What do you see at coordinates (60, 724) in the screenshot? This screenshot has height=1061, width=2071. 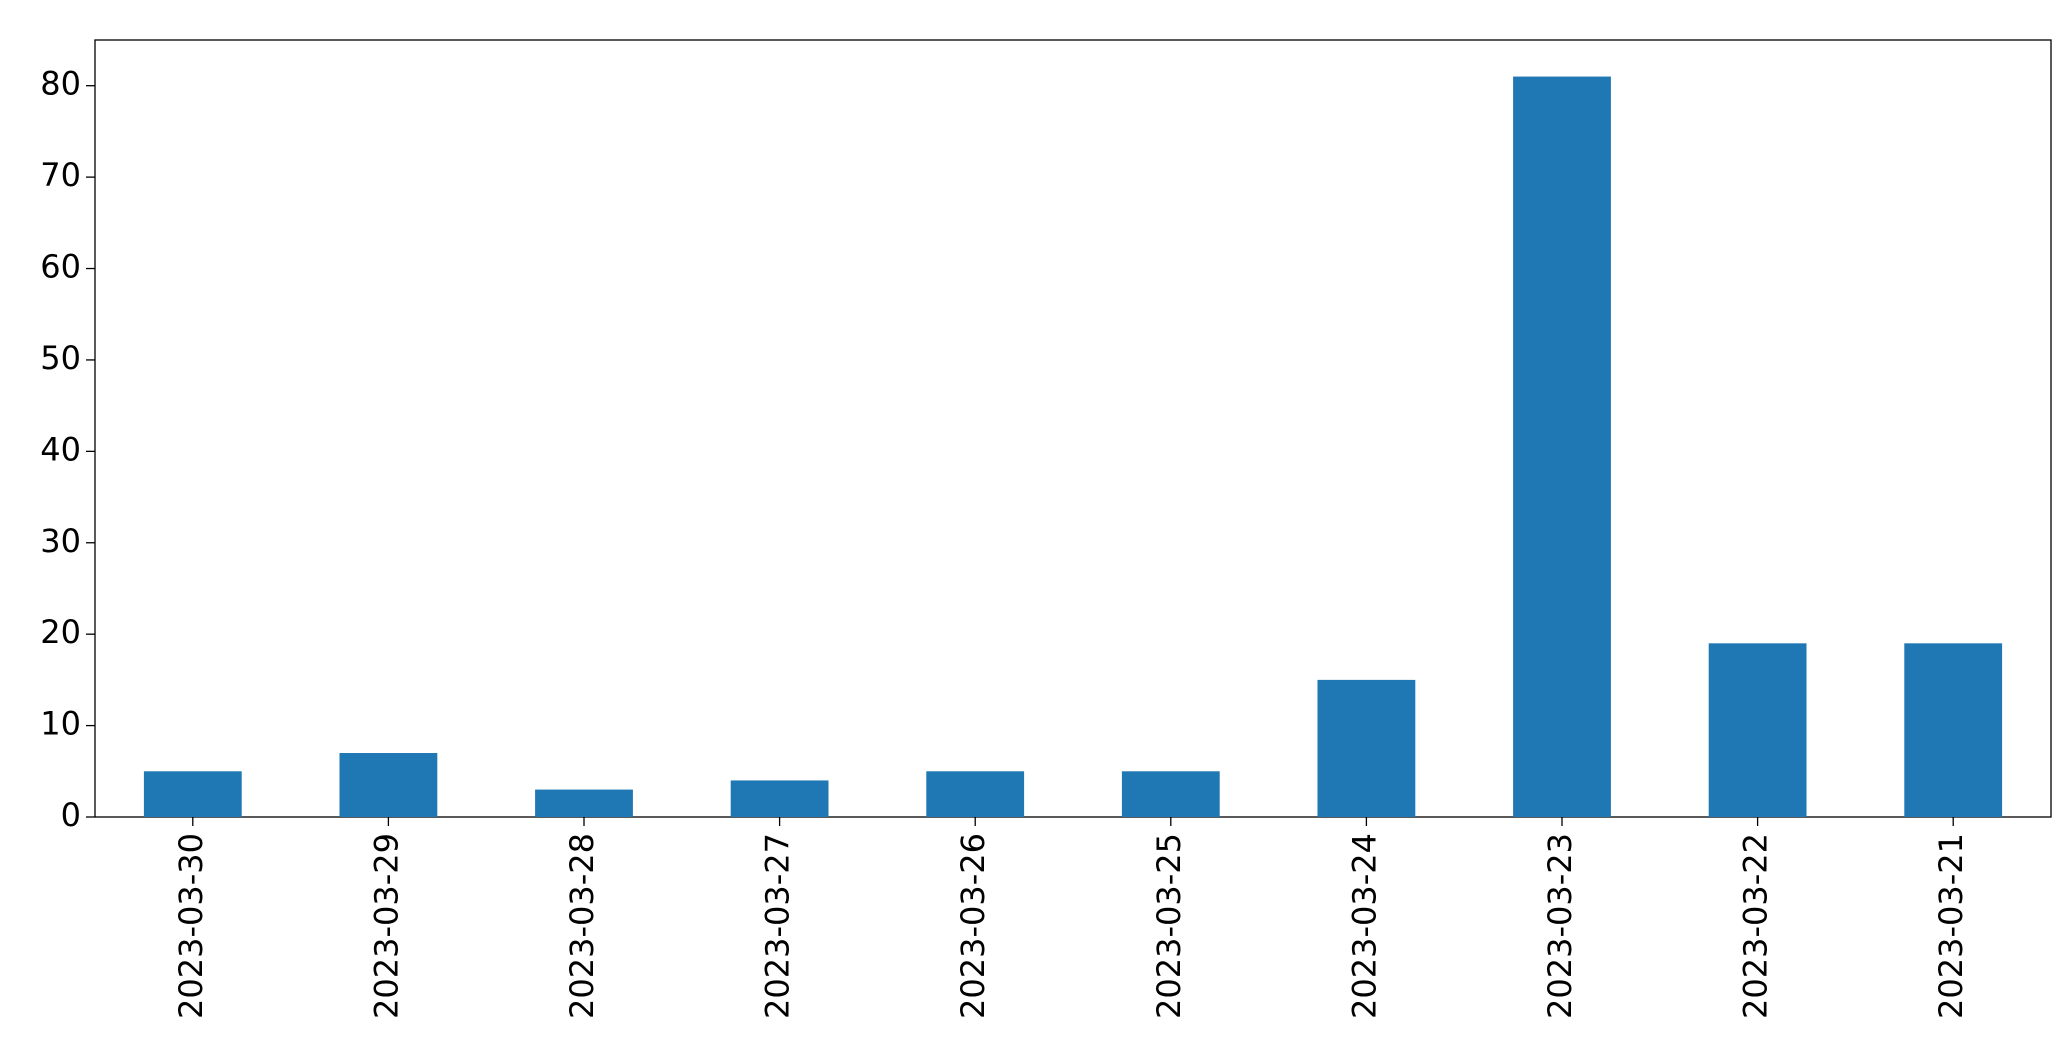 I see `y-tick-label: 10` at bounding box center [60, 724].